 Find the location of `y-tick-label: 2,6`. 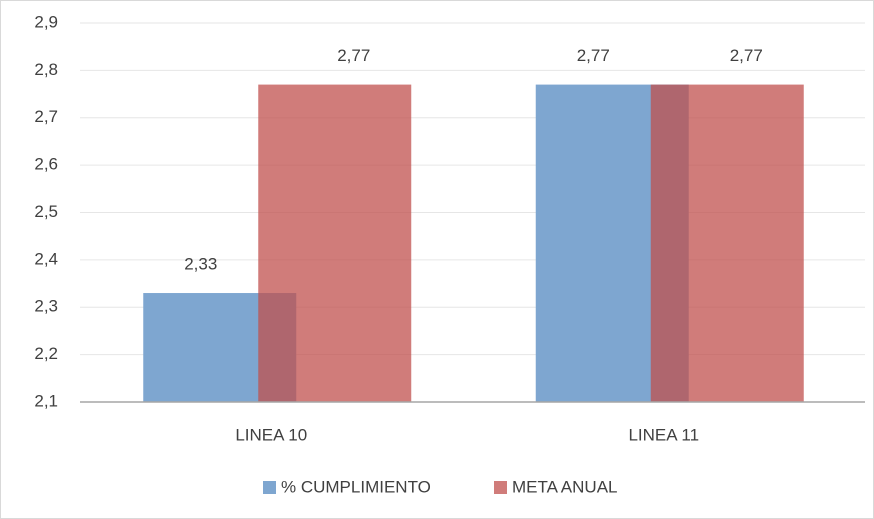

y-tick-label: 2,6 is located at coordinates (46, 164).